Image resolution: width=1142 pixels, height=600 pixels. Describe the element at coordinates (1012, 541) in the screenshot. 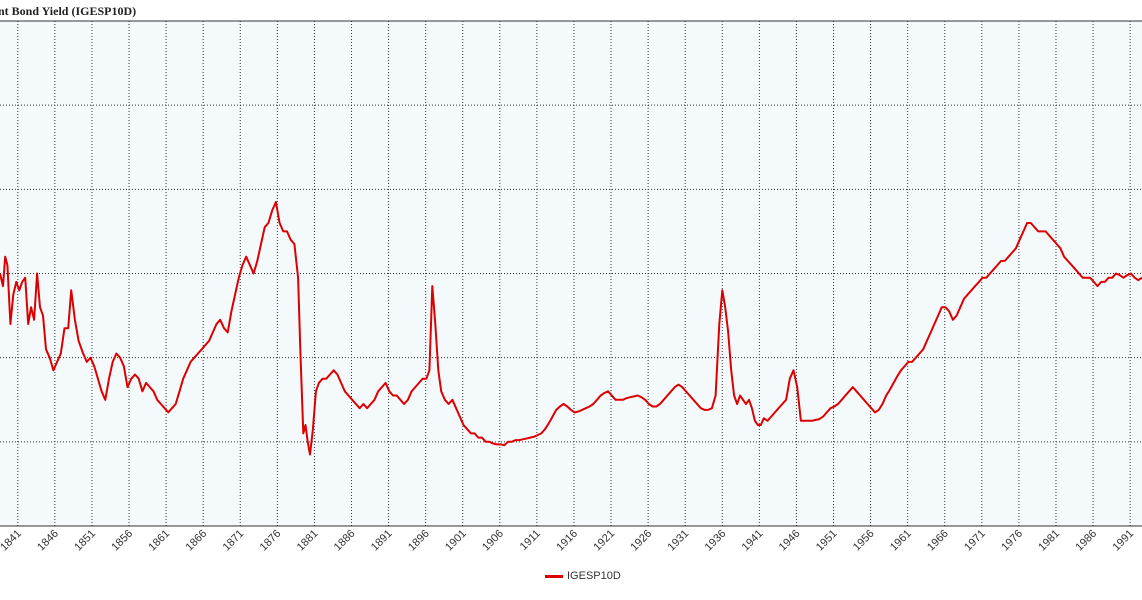

I see `x-tick-label: 1976` at that location.